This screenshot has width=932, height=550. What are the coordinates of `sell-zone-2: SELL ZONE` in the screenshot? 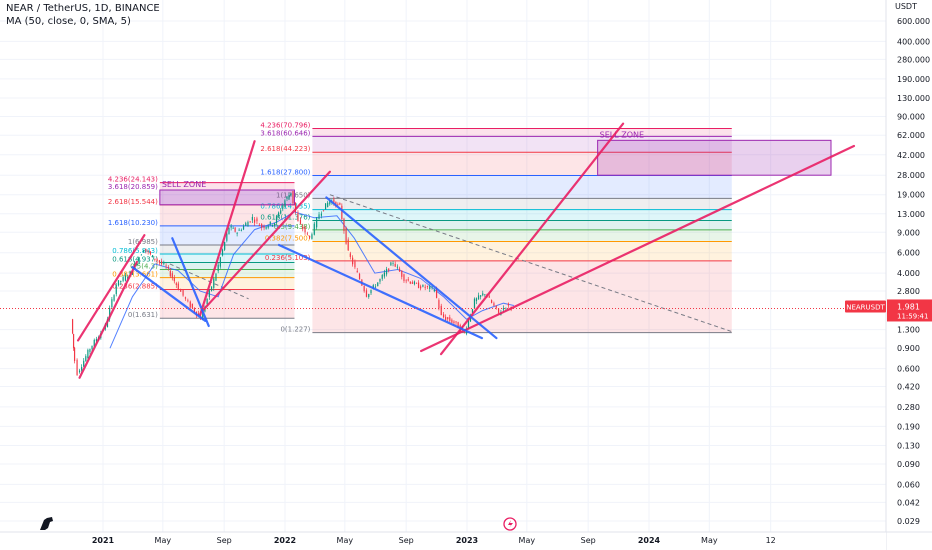 It's located at (714, 153).